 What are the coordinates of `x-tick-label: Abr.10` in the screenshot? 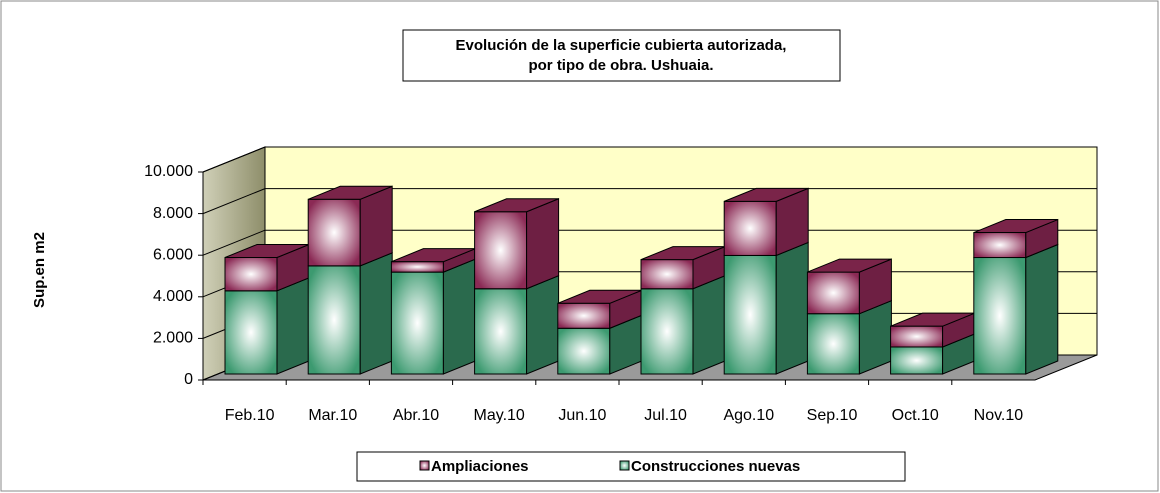 It's located at (416, 415).